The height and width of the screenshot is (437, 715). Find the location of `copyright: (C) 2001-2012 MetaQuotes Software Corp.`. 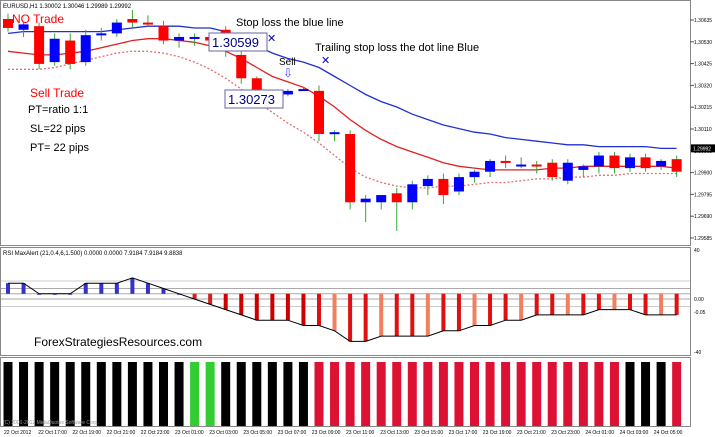

copyright: (C) 2001-2012 MetaQuotes Software Corp. is located at coordinates (51, 423).